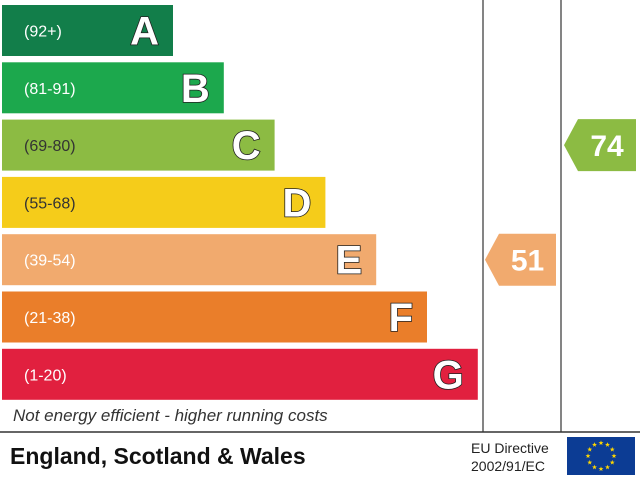 This screenshot has width=640, height=480. I want to click on eu-directive-line2: 2002/91/EC, so click(508, 466).